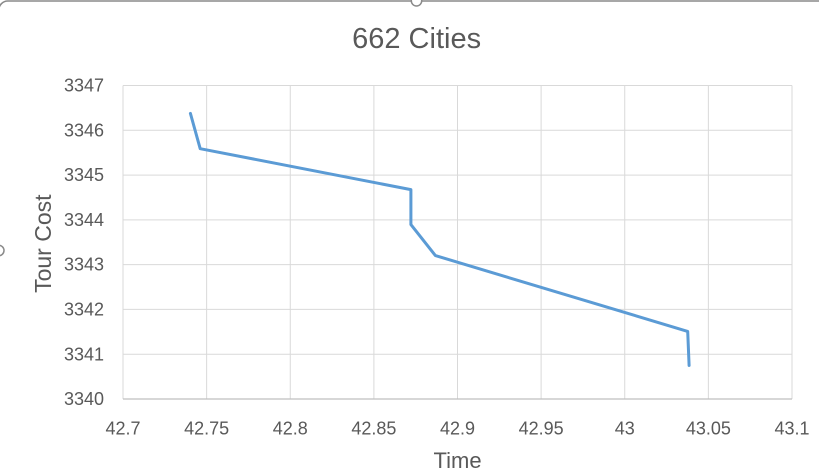 The width and height of the screenshot is (819, 471). What do you see at coordinates (373, 429) in the screenshot?
I see `svg-text: 42.85` at bounding box center [373, 429].